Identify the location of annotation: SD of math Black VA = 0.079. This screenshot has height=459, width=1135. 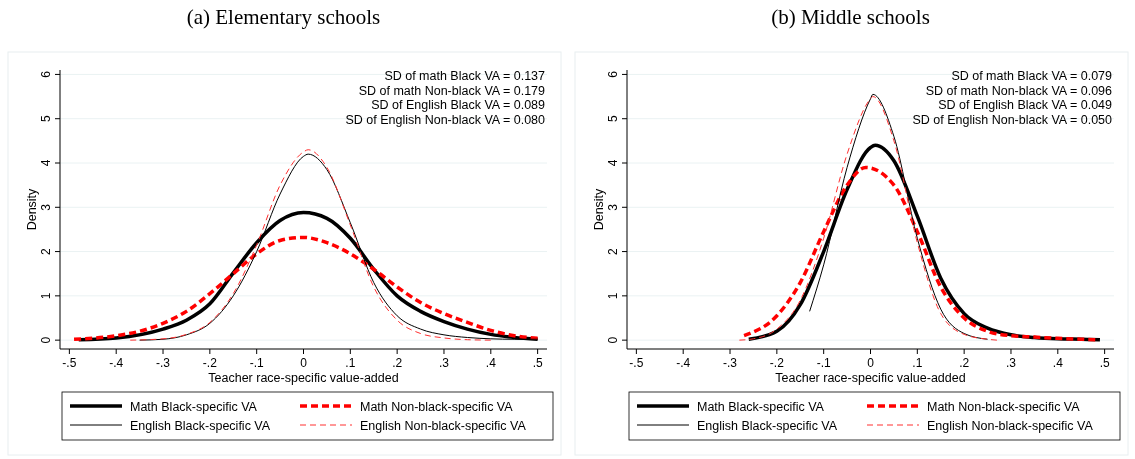
(1032, 76).